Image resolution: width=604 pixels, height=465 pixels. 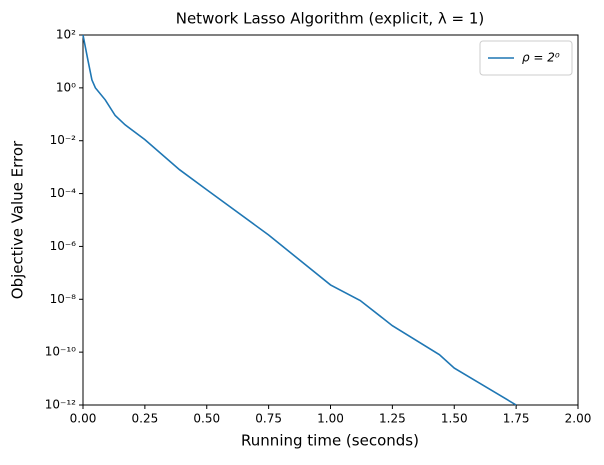 I want to click on y-tick-label: 10⁻⁶, so click(x=63, y=246).